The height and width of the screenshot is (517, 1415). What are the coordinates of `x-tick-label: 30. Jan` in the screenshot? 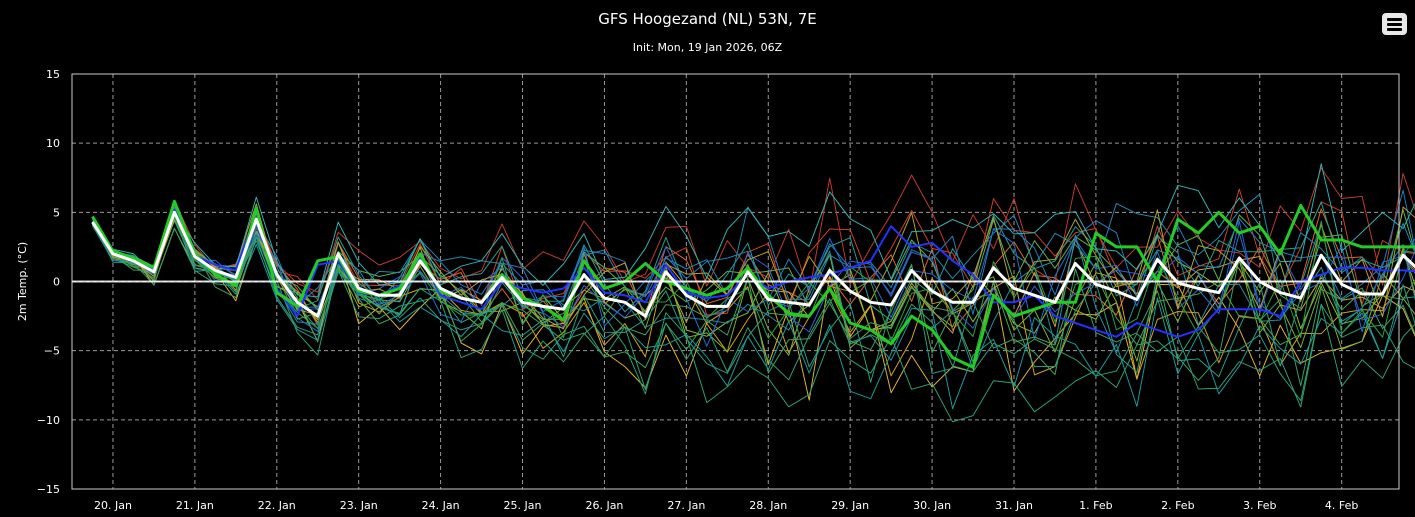 It's located at (932, 505).